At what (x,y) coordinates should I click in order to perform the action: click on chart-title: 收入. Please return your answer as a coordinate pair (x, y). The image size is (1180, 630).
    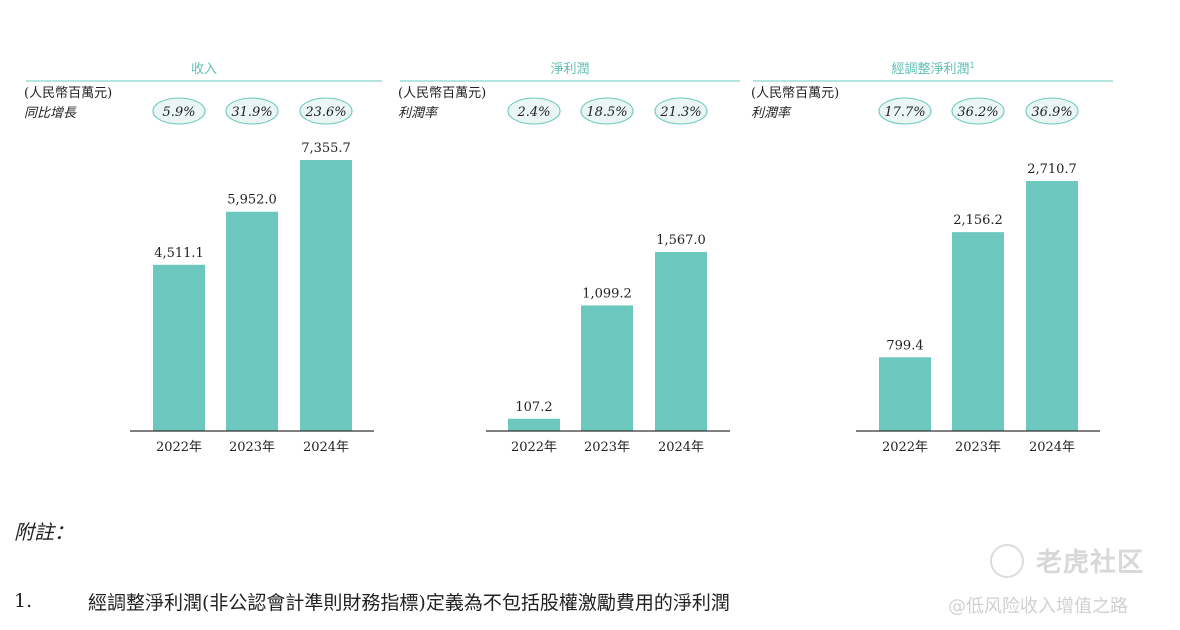
    Looking at the image, I should click on (204, 69).